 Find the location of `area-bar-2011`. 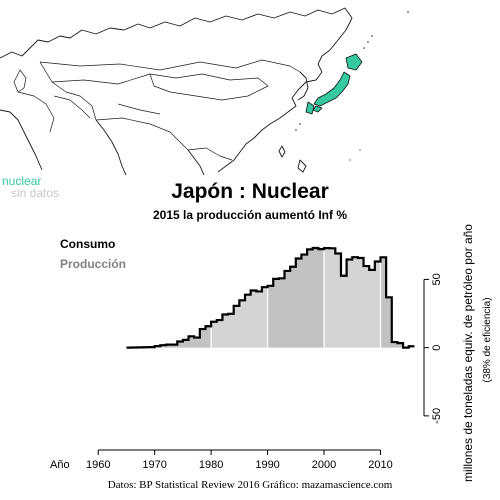

area-bar-2011 is located at coordinates (389, 322).